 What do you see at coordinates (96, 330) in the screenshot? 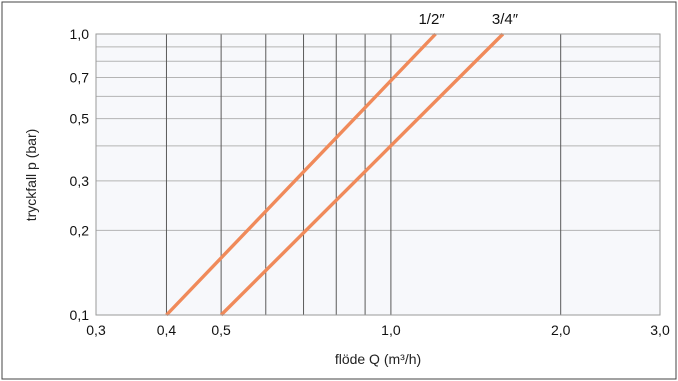
I see `x-tick-label: 0,3` at bounding box center [96, 330].